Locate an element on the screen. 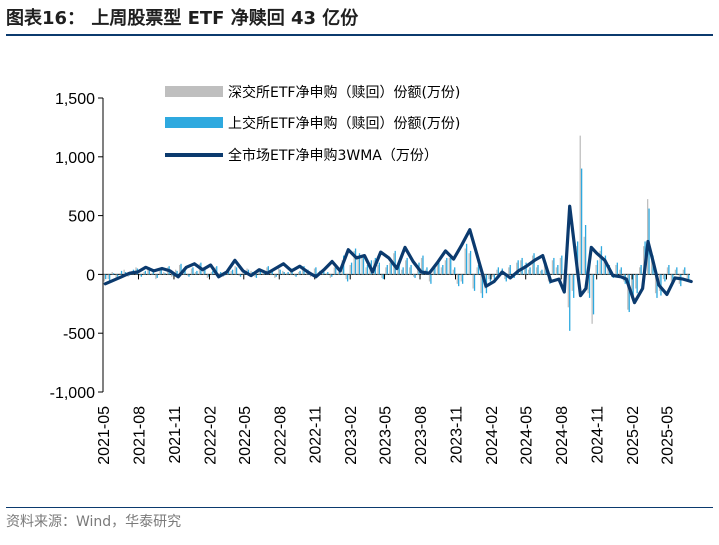  y-tick-label: 1,500 is located at coordinates (75, 99).